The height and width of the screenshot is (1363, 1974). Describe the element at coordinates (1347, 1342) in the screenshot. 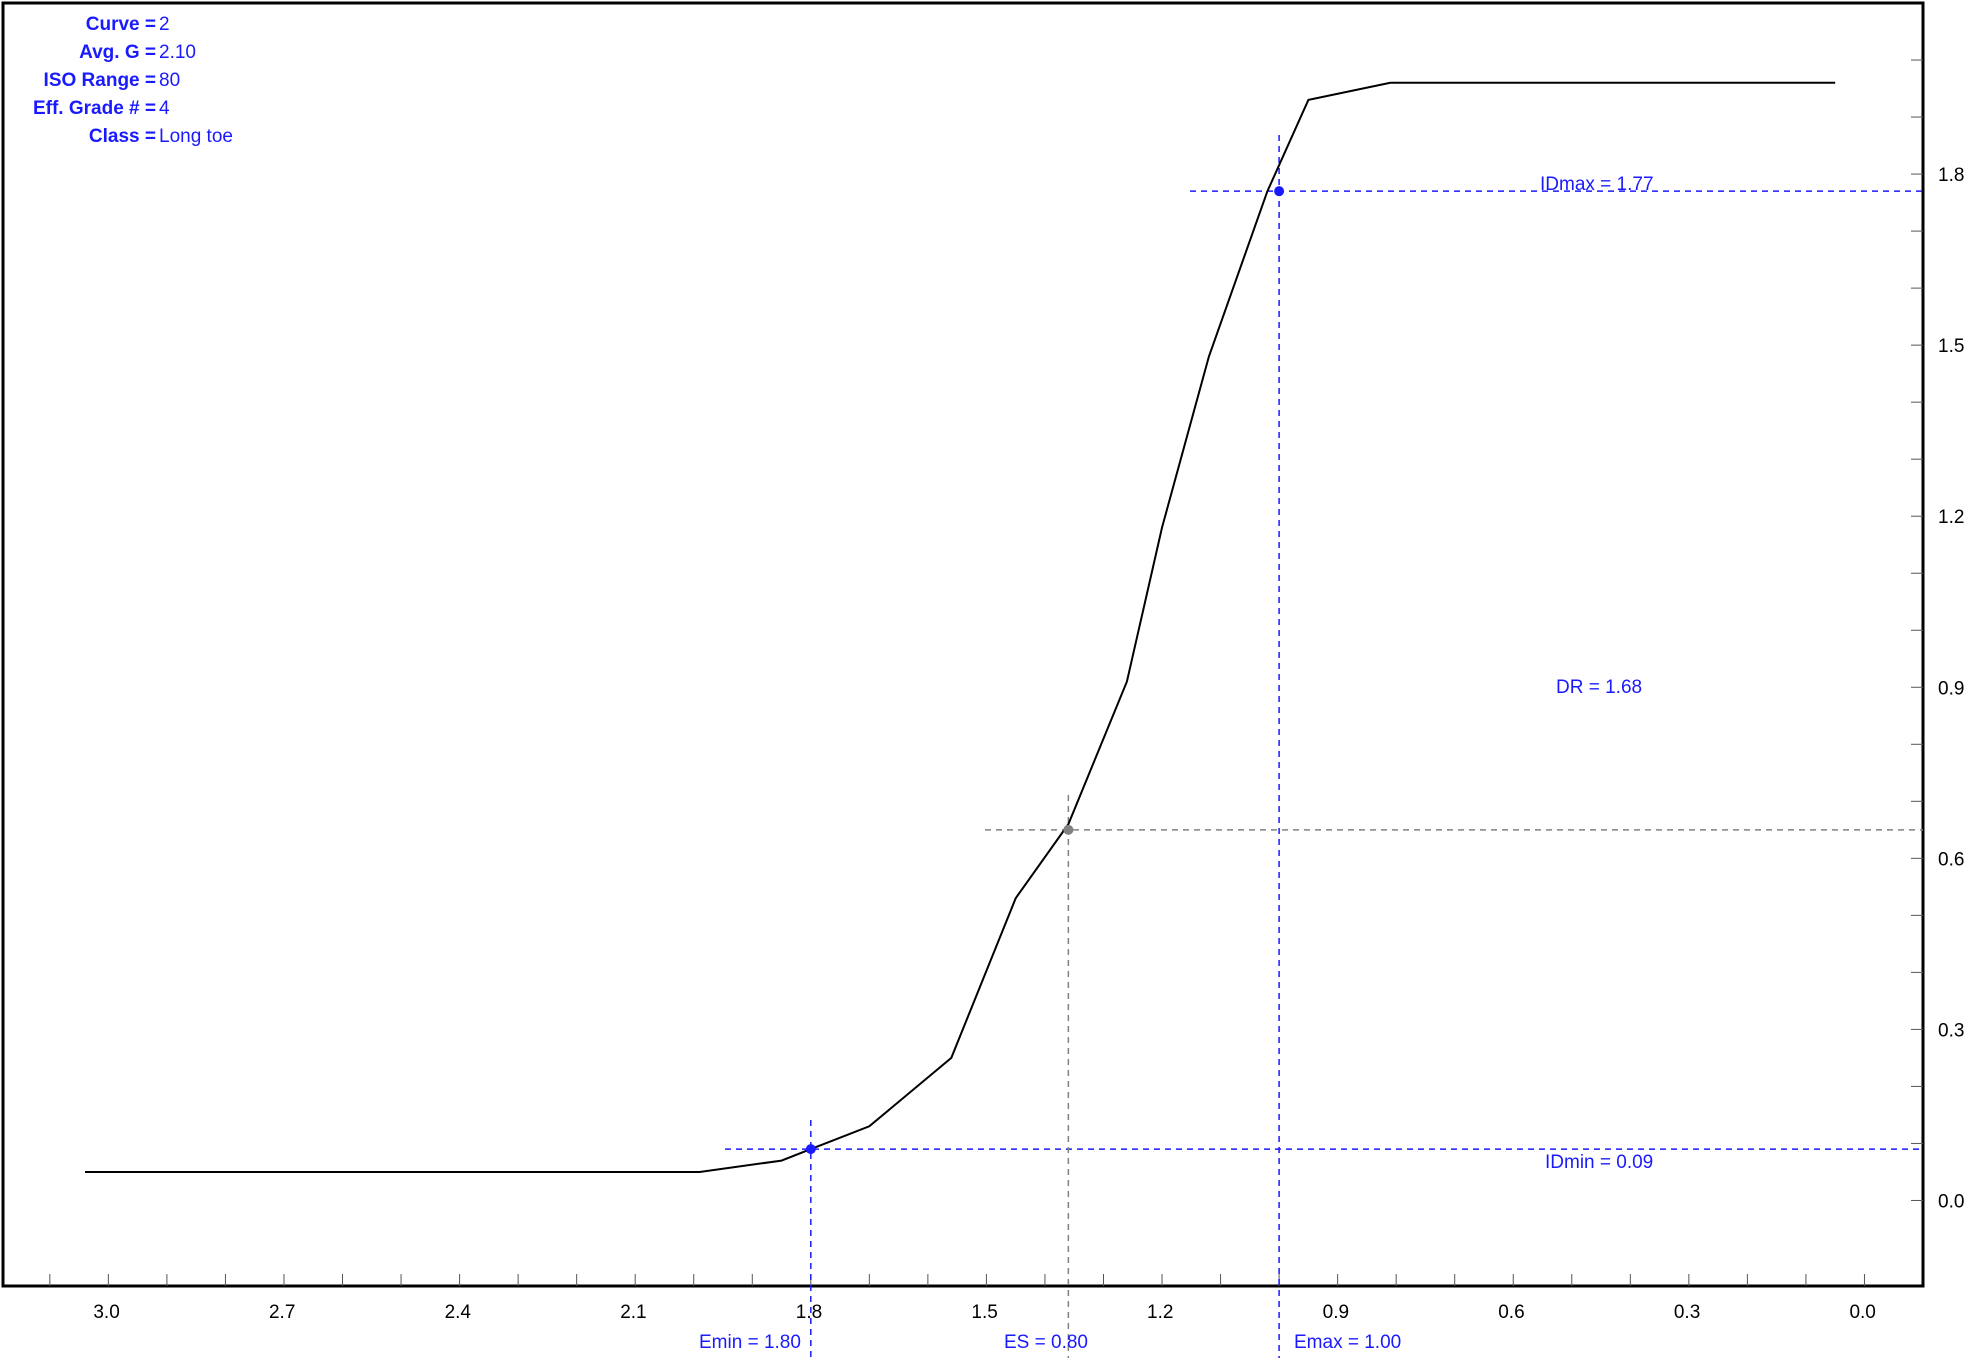

I see `emax-label: Emax = 1.00` at that location.